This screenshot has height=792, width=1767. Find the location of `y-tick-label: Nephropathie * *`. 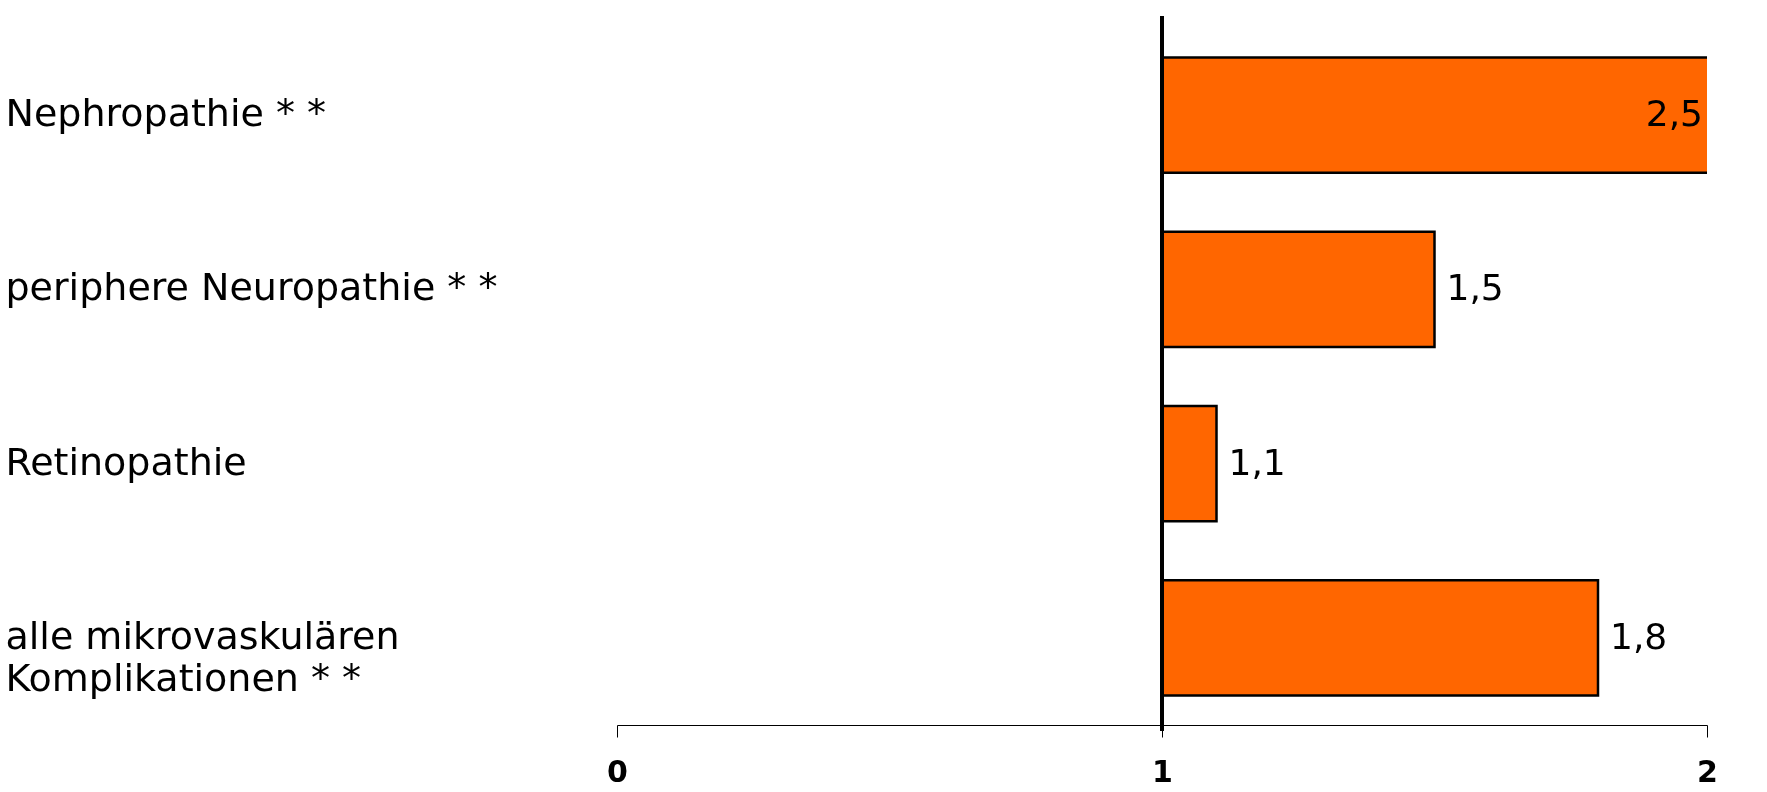

y-tick-label: Nephropathie * * is located at coordinates (166, 113).